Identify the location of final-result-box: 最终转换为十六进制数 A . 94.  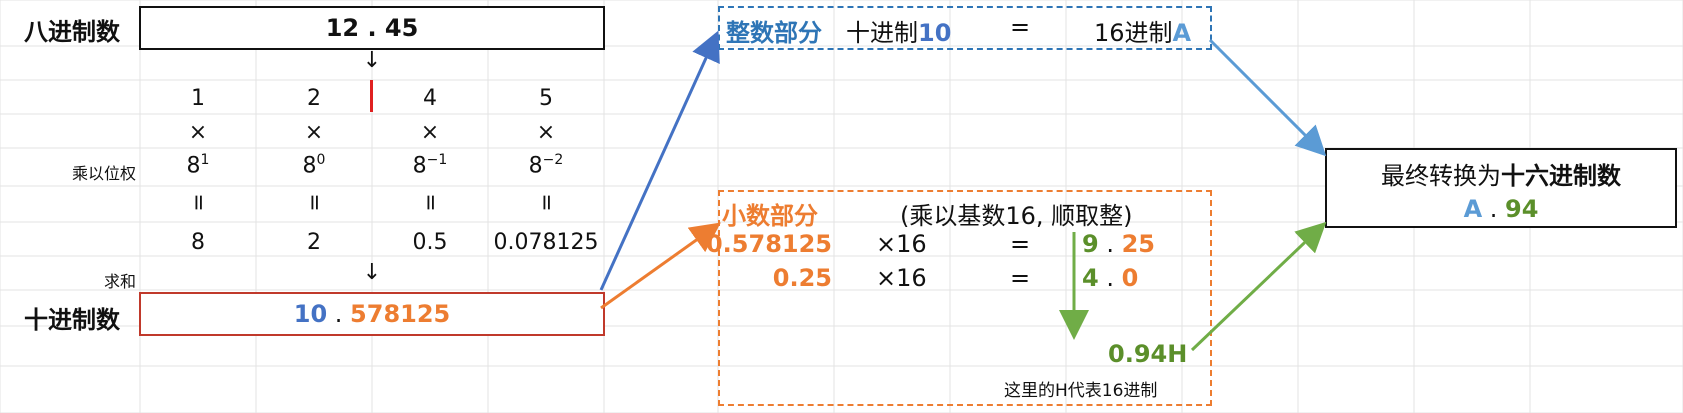
(1501, 188).